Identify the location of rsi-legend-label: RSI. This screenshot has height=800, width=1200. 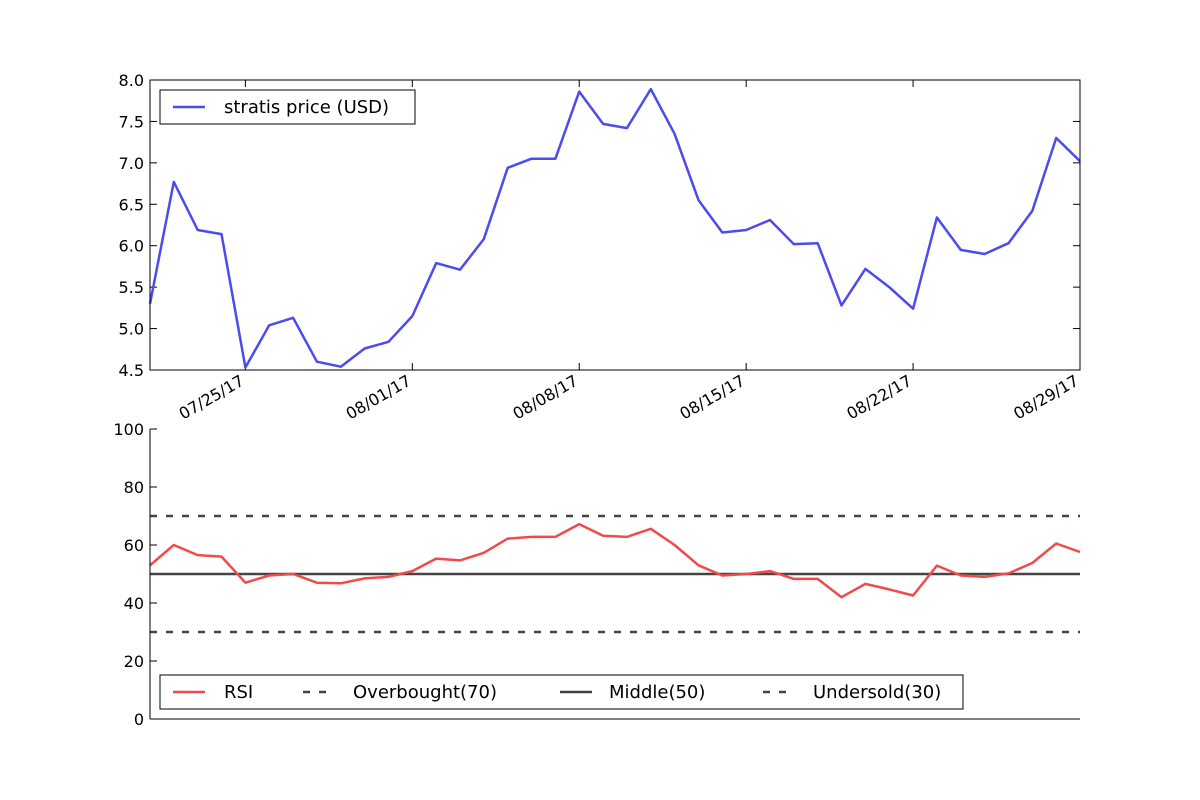
(238, 692).